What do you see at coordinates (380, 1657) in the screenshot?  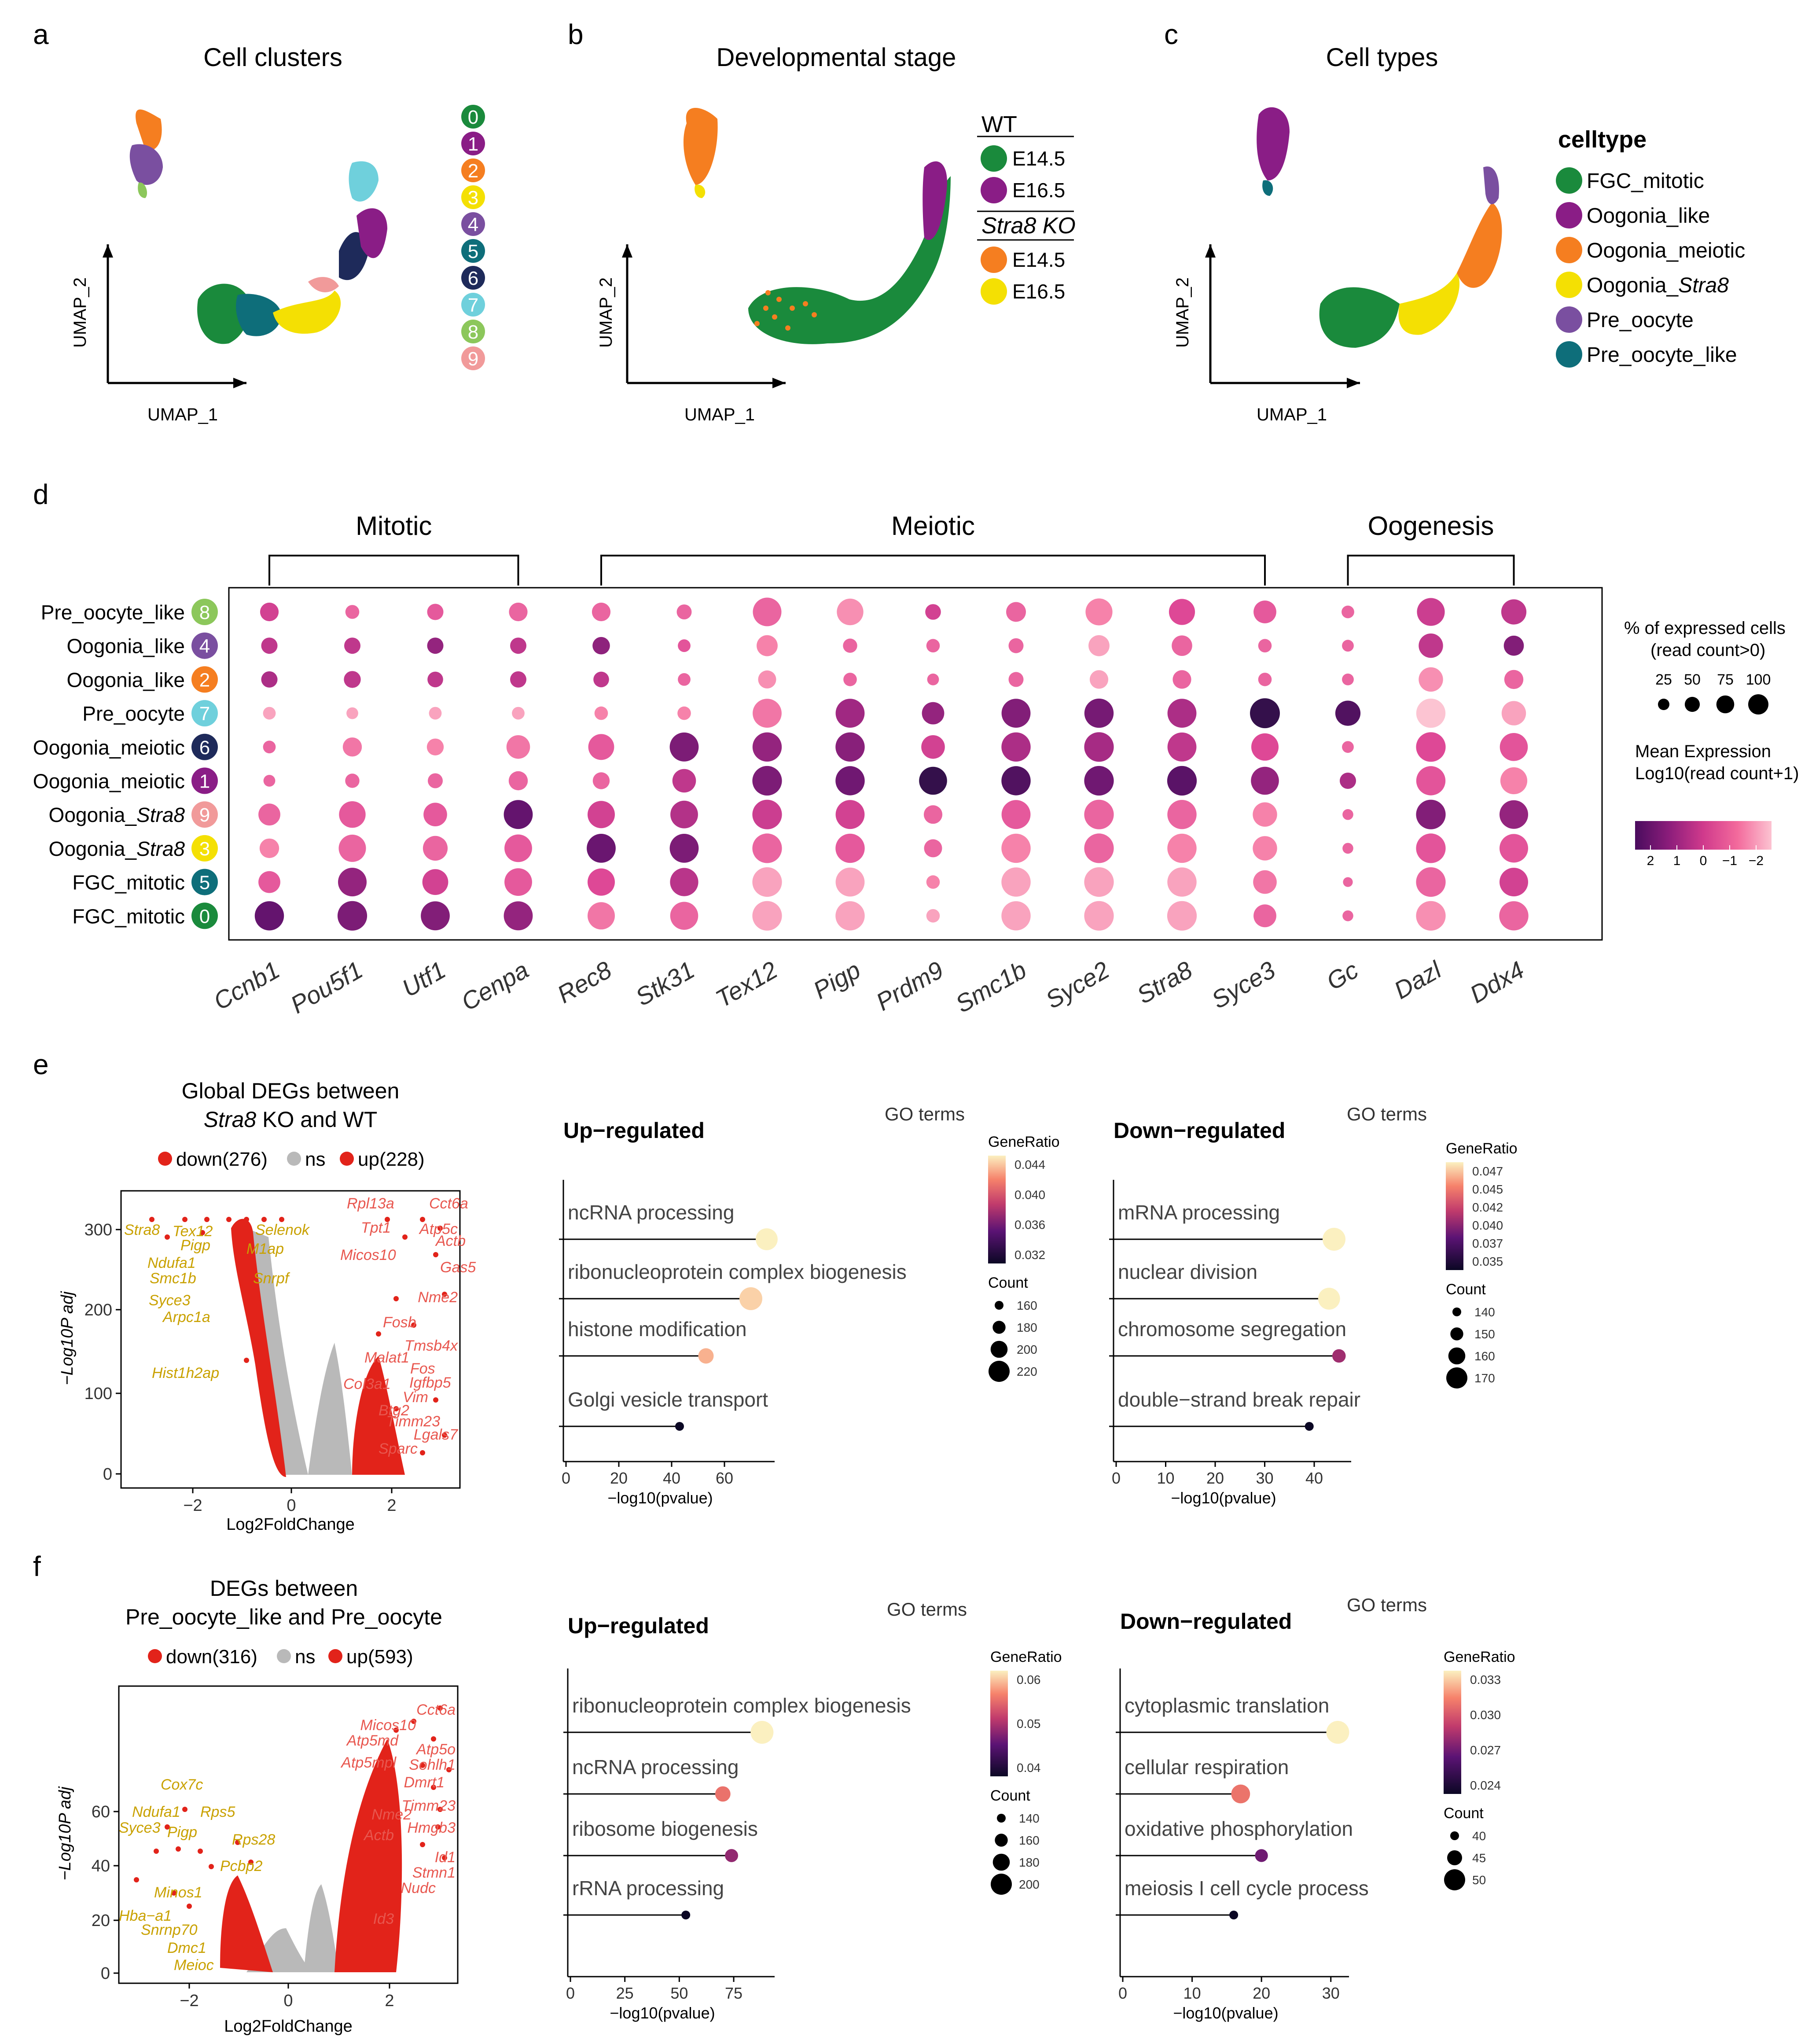 I see `volcano-f-legend-up: up(593)` at bounding box center [380, 1657].